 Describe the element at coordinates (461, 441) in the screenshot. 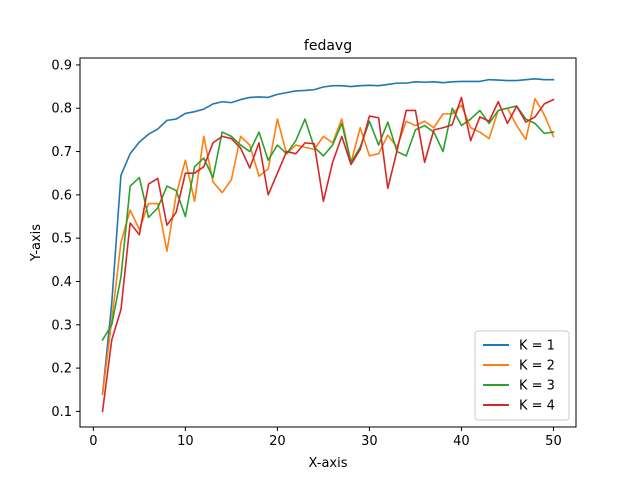

I see `x-tick-label: 40` at that location.